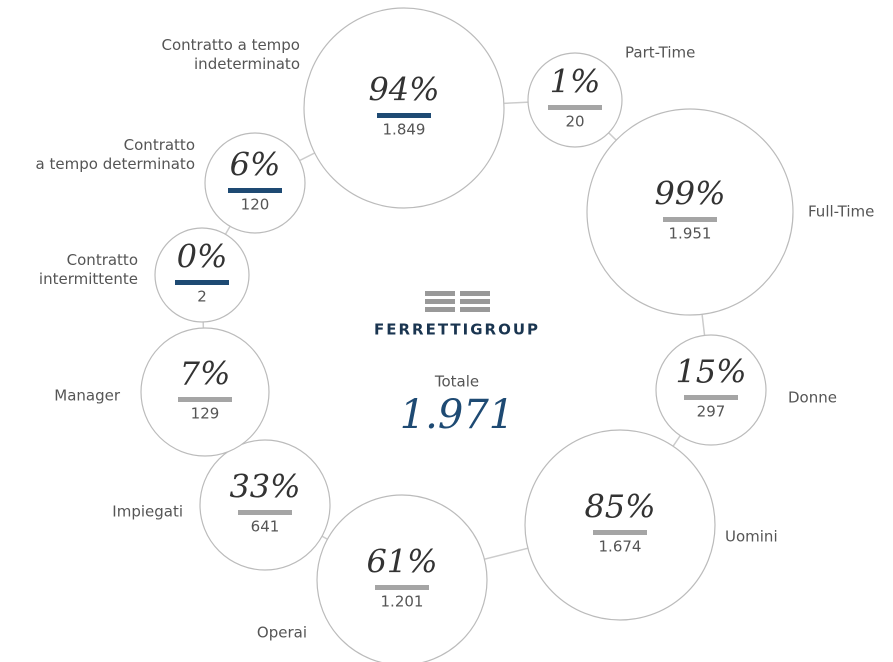 This screenshot has height=662, width=893. I want to click on node-percent: 33%, so click(264, 487).